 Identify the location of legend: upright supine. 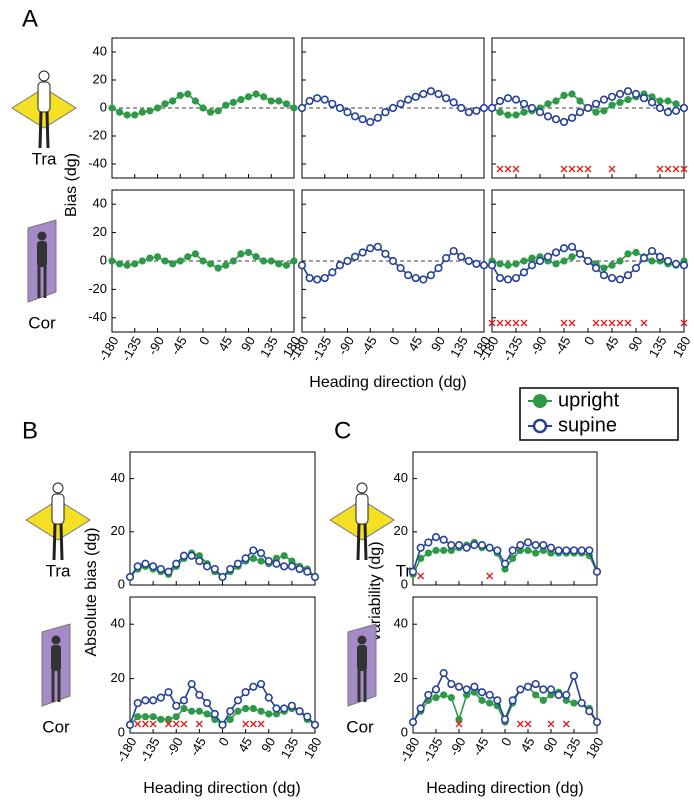
(599, 414).